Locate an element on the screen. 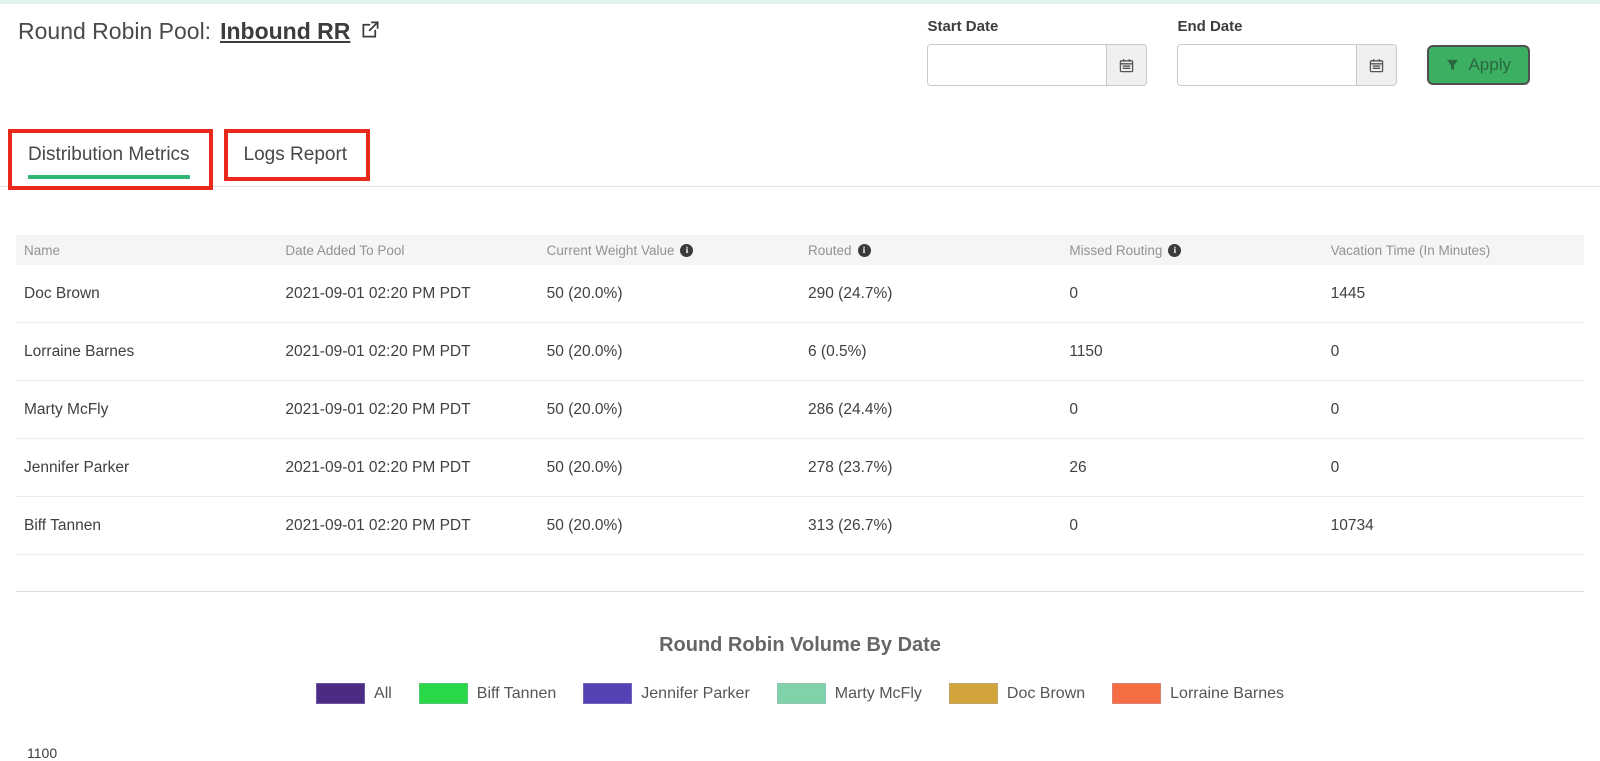 The height and width of the screenshot is (761, 1600). tab-bar: Distribution Metrics Logs Report is located at coordinates (800, 161).